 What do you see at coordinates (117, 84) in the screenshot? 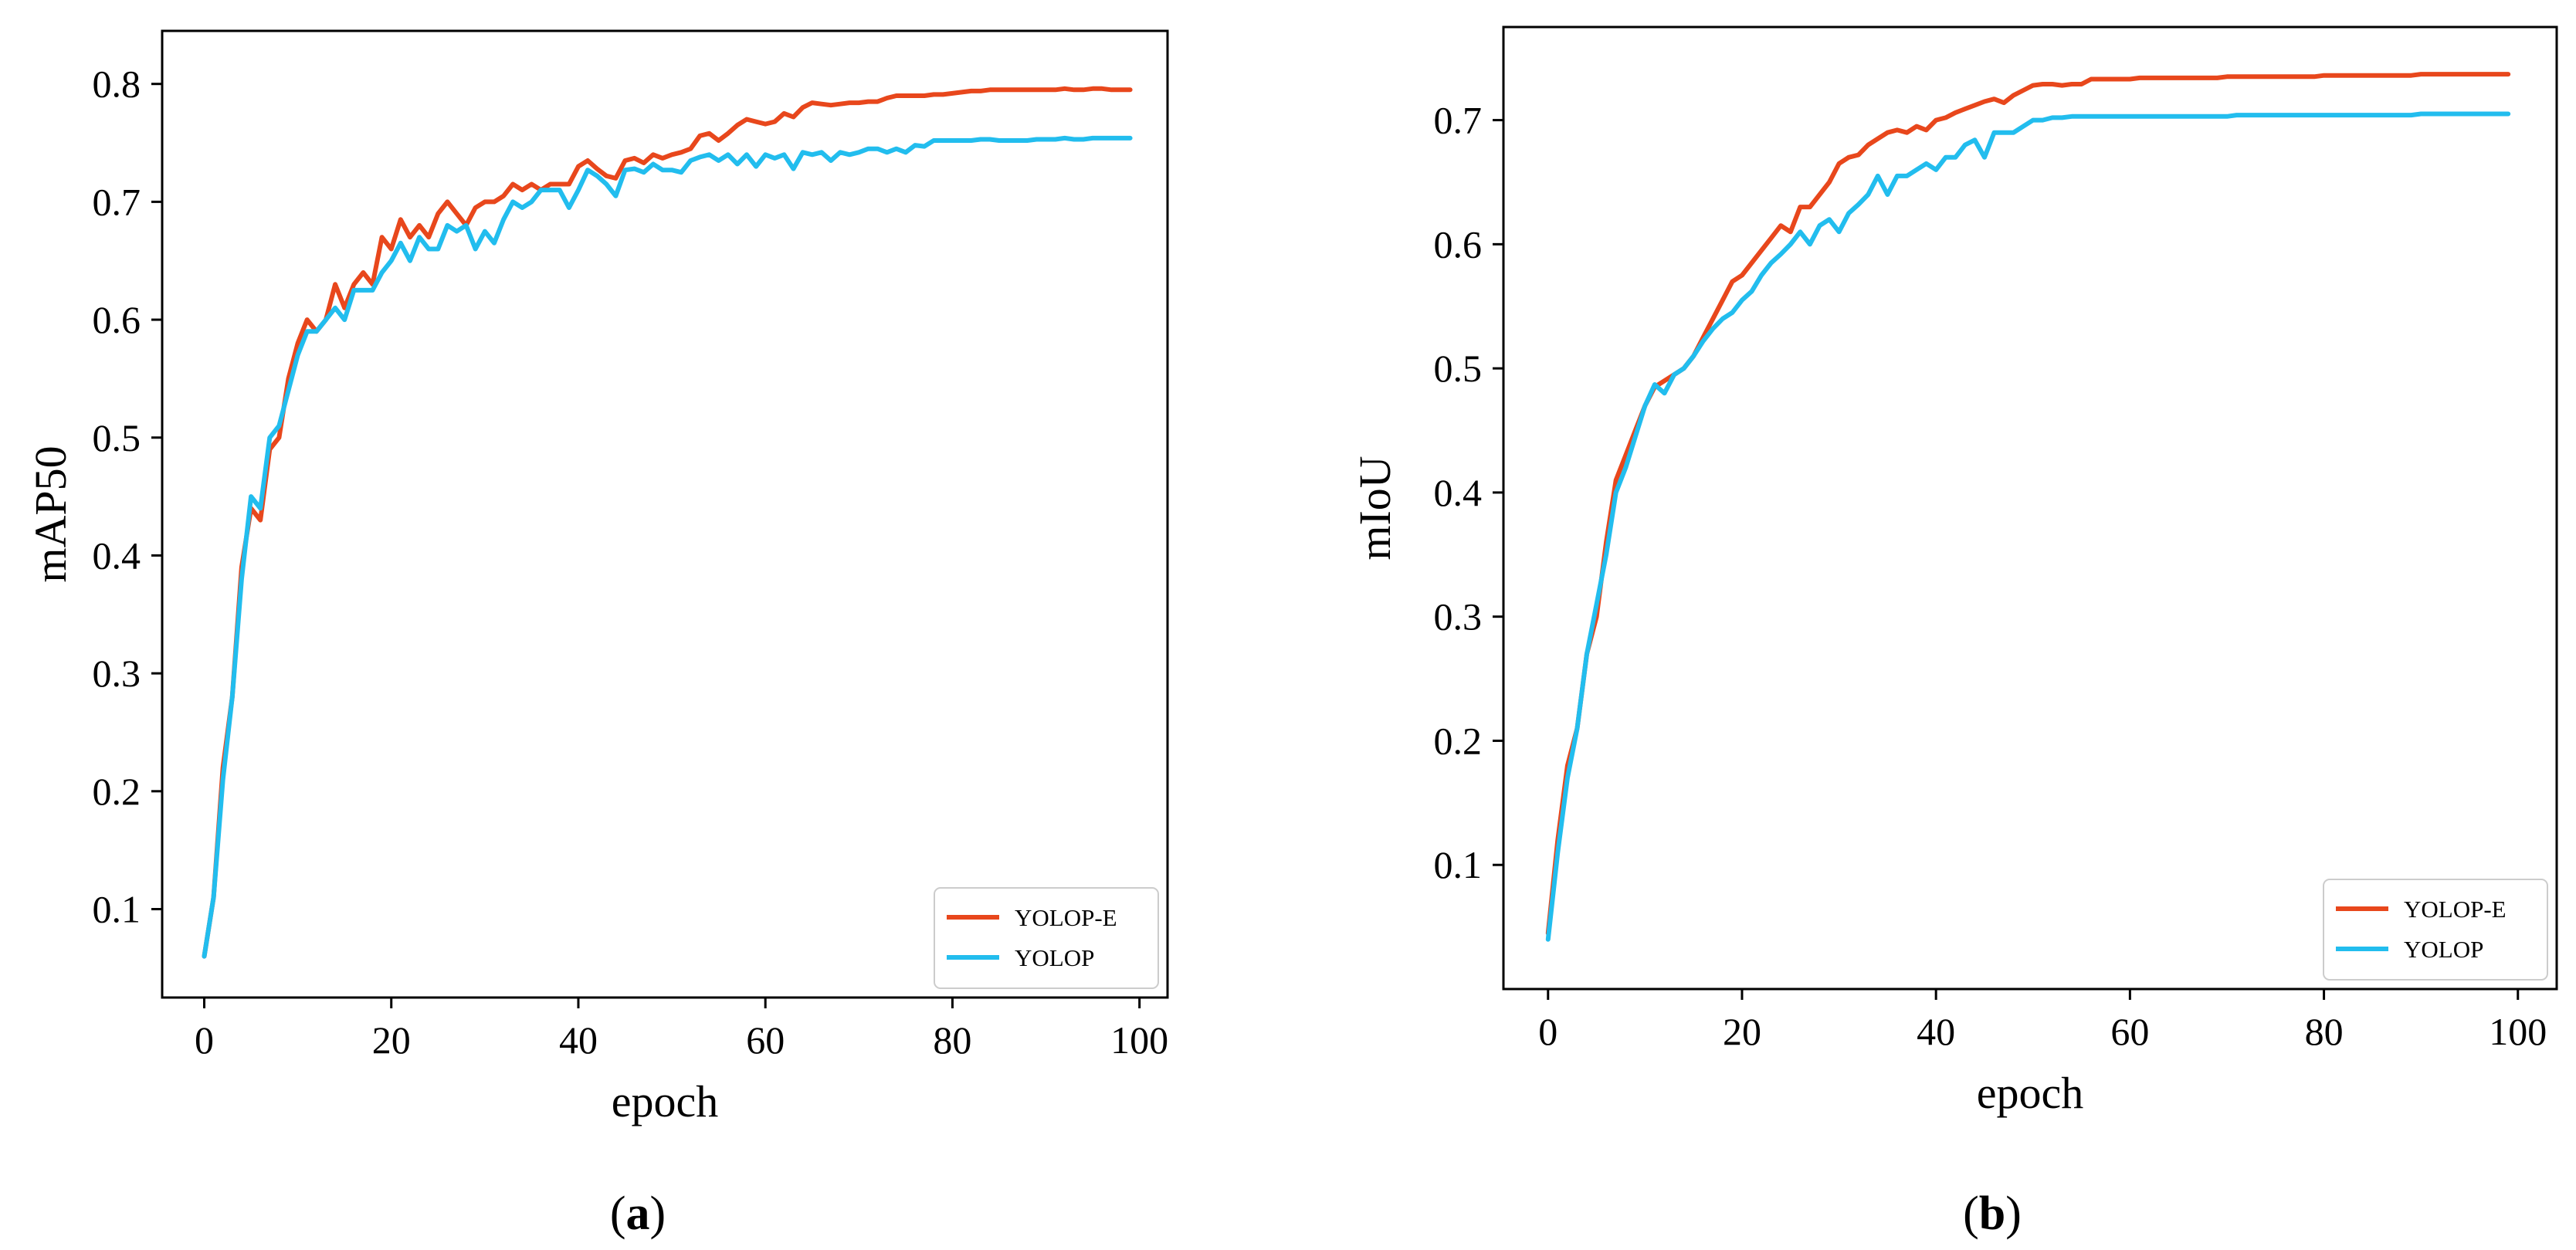
I see `y-tick-label: 0.8` at bounding box center [117, 84].